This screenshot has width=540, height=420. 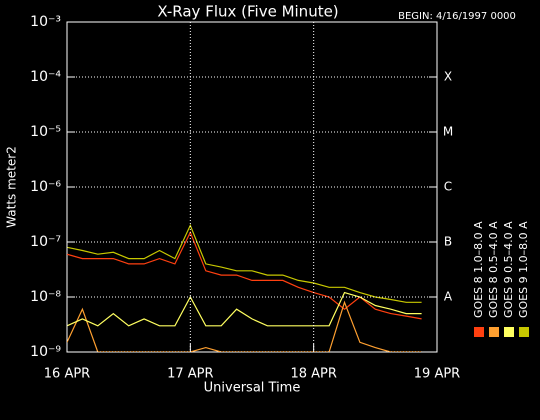 What do you see at coordinates (493, 269) in the screenshot?
I see `legend-label: GOES 8 0.5–4.0 A` at bounding box center [493, 269].